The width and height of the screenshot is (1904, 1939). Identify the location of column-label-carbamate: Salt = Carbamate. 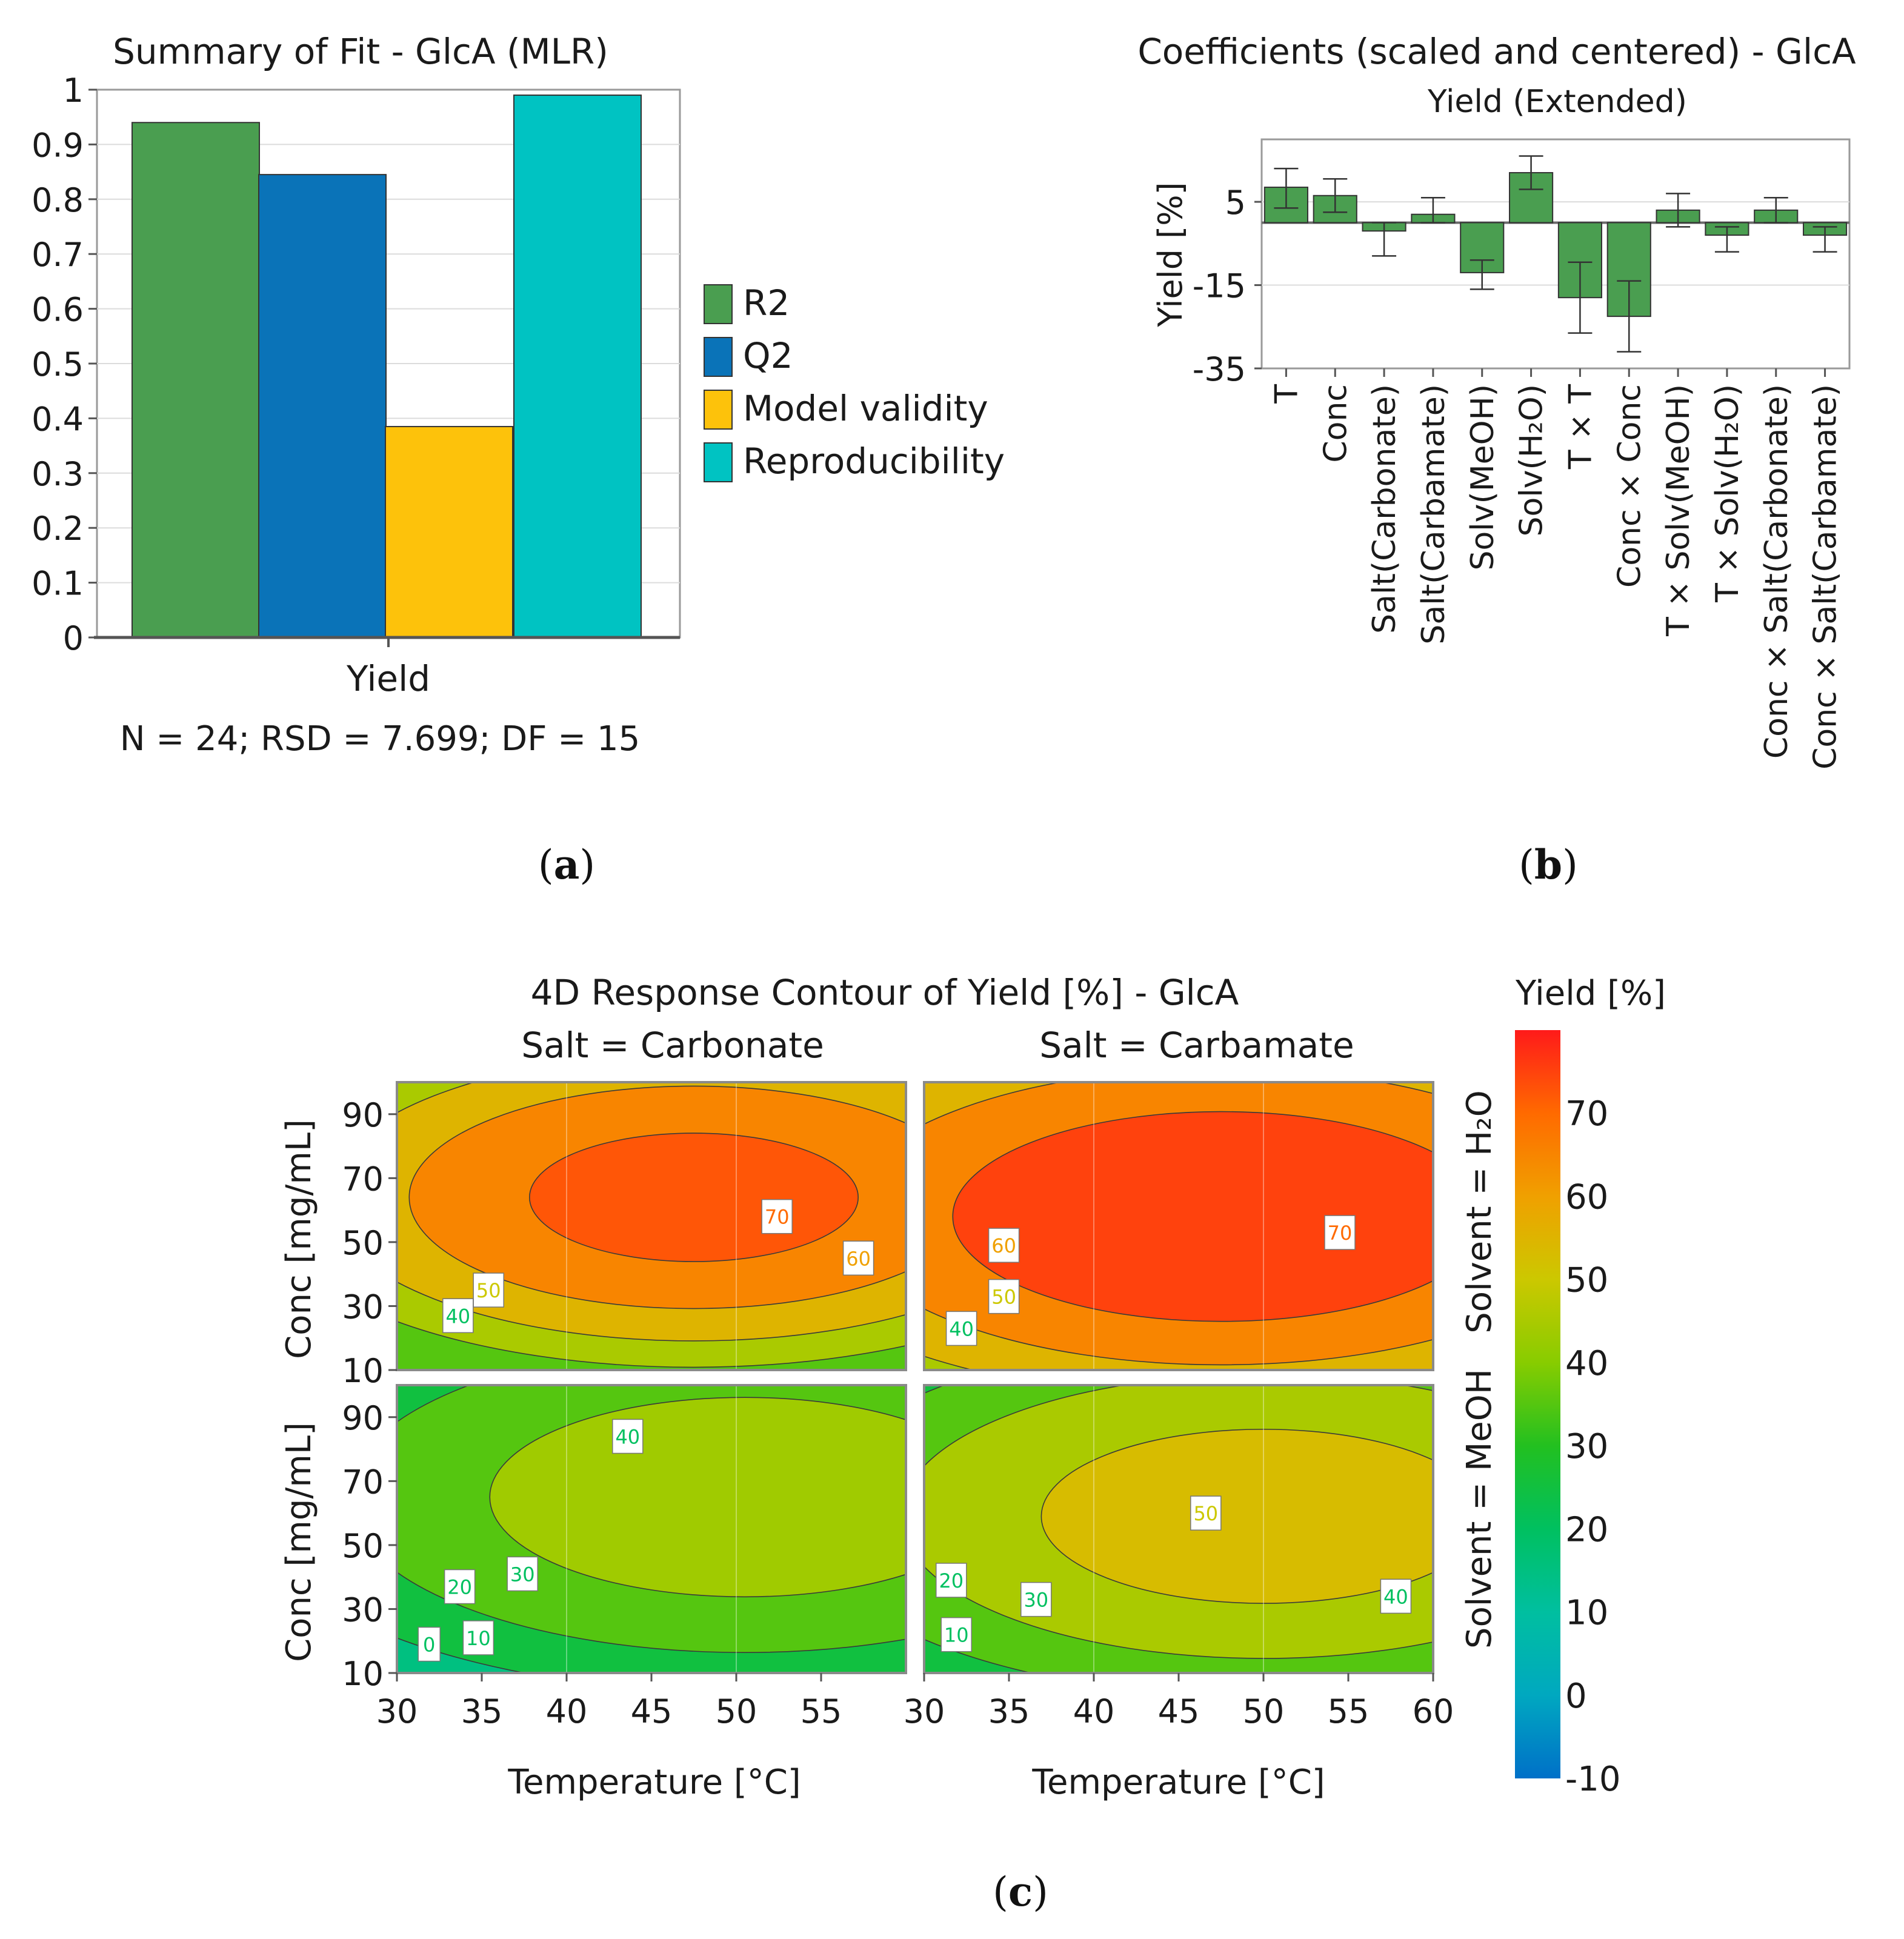
(1196, 1045).